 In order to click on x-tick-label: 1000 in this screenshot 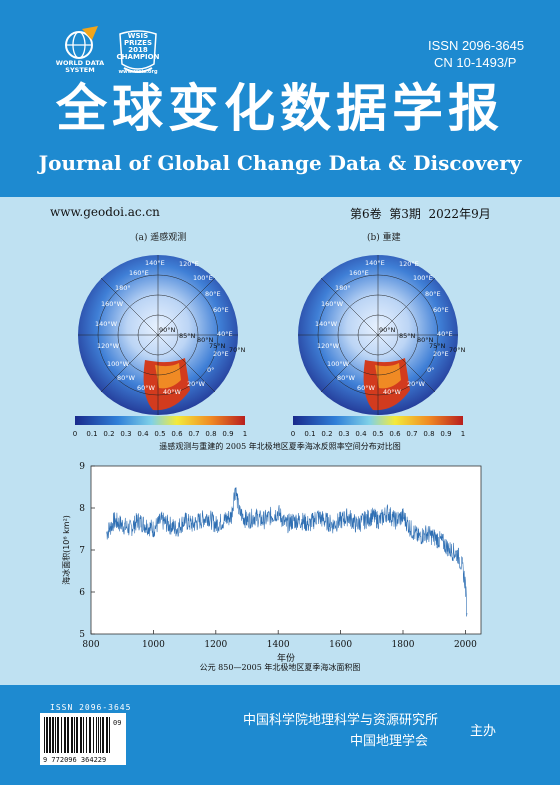, I will do `click(153, 645)`.